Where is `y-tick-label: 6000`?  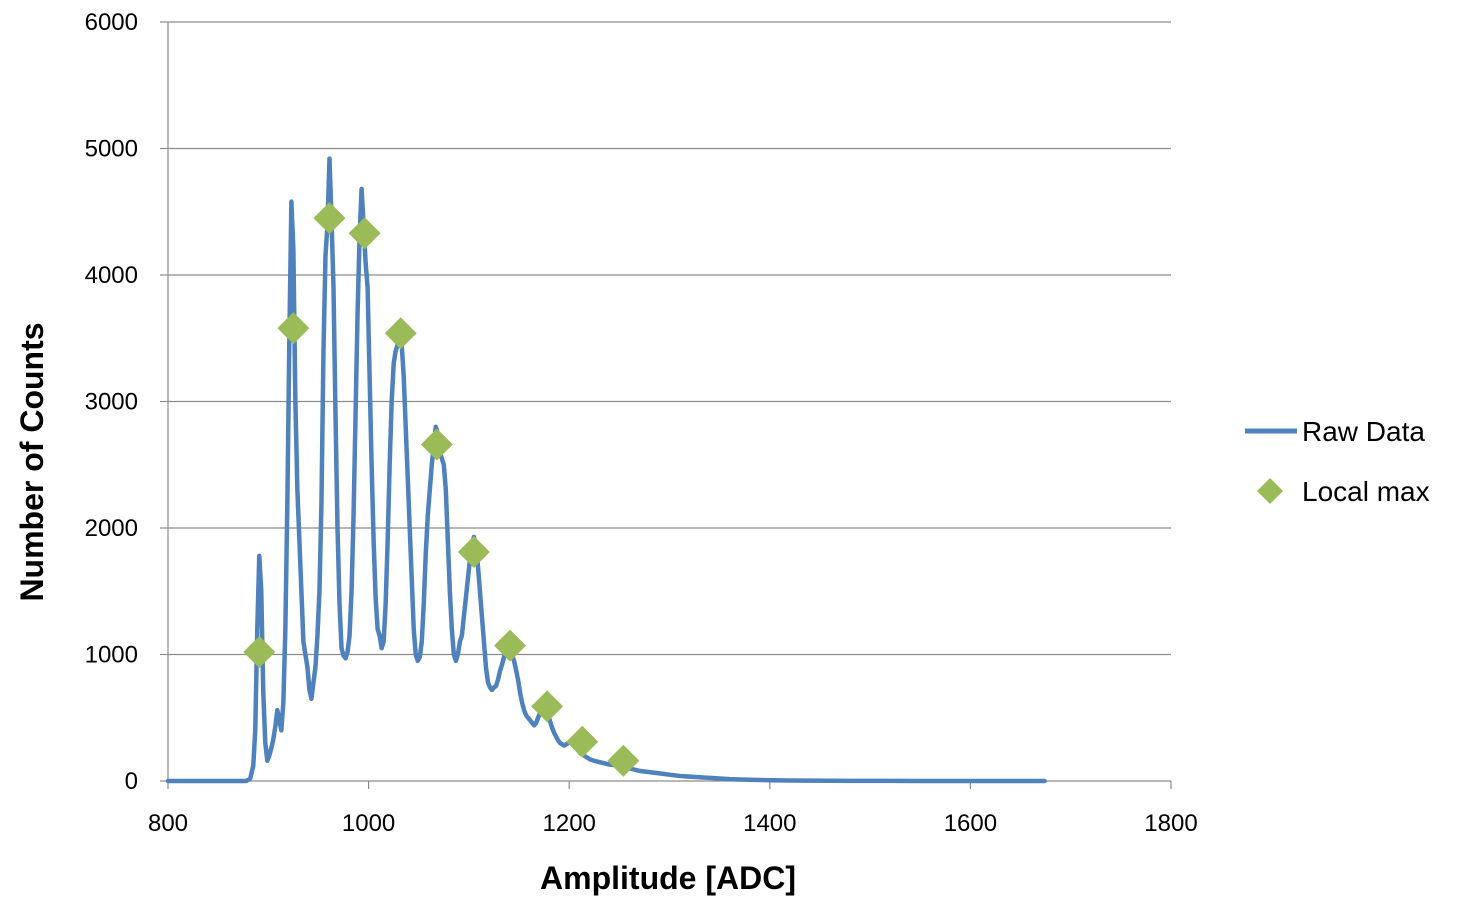
y-tick-label: 6000 is located at coordinates (111, 22).